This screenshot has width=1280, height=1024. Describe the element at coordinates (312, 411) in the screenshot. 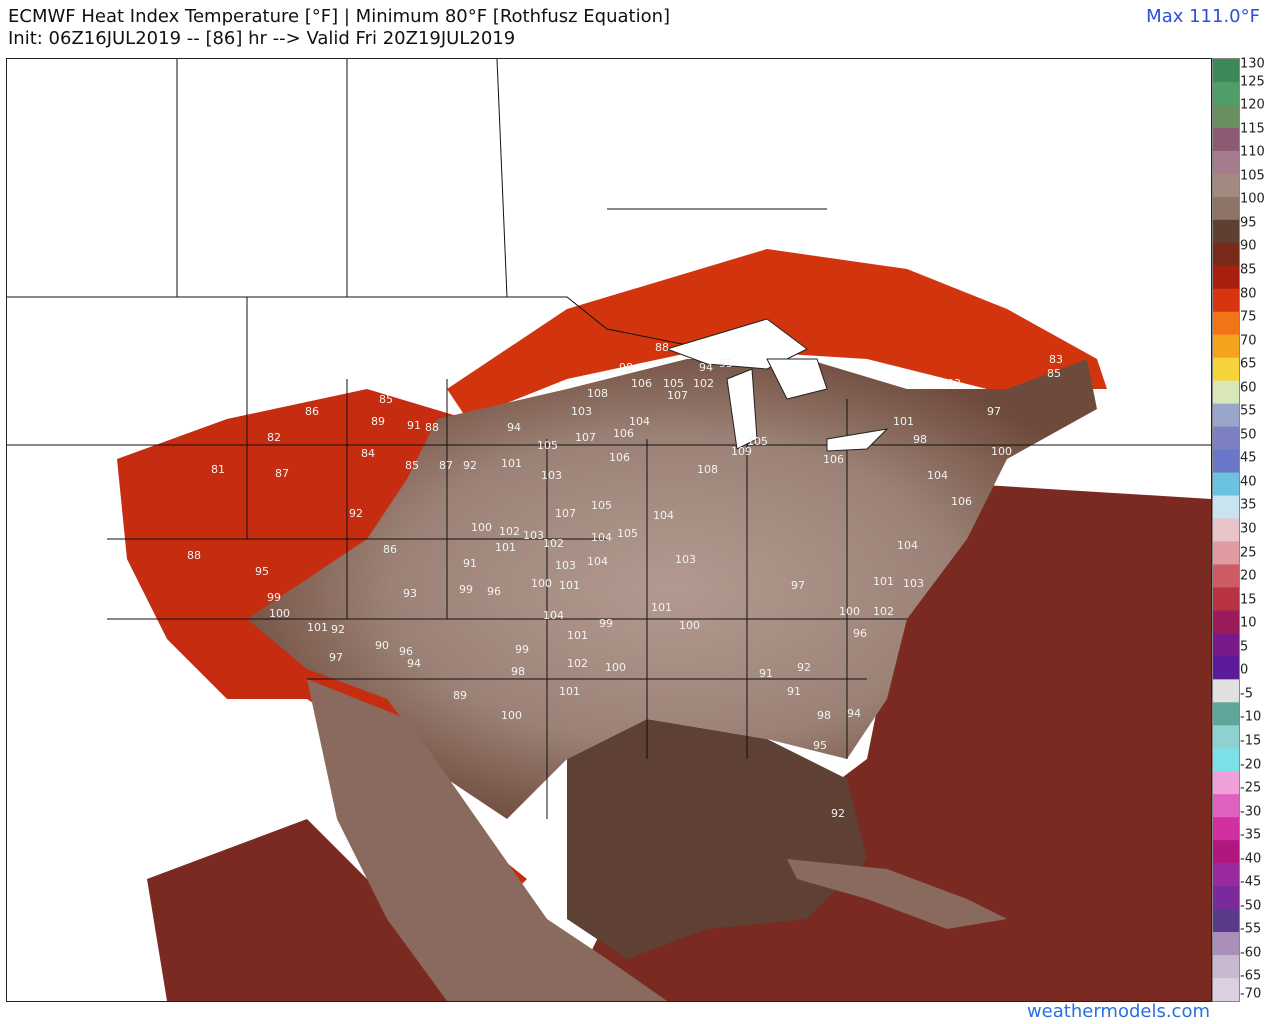

I see `map-label: 86` at that location.